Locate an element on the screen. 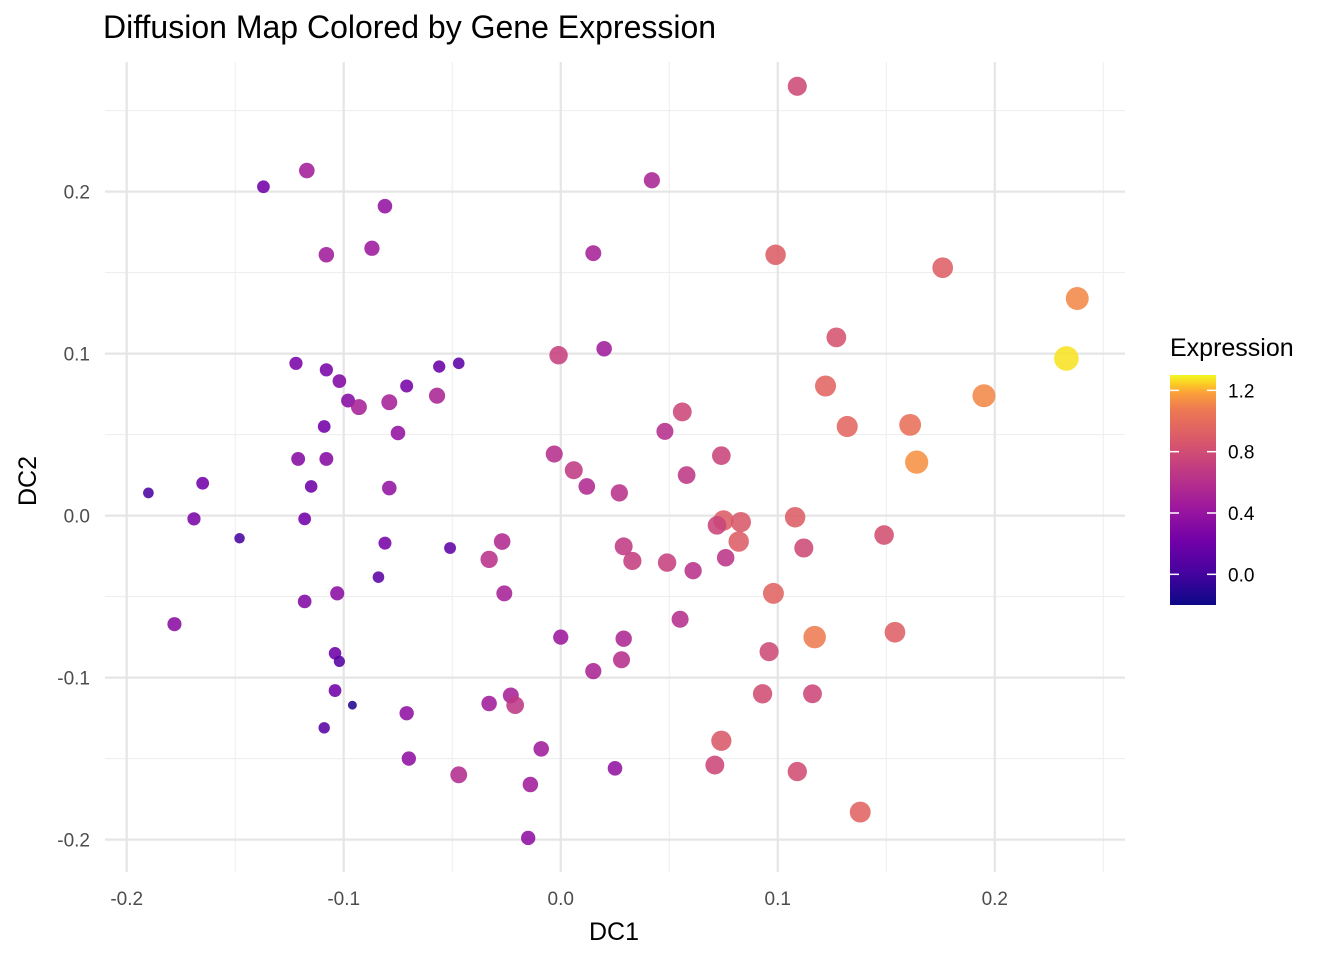  y-tick-label: 0.1 is located at coordinates (77, 355).